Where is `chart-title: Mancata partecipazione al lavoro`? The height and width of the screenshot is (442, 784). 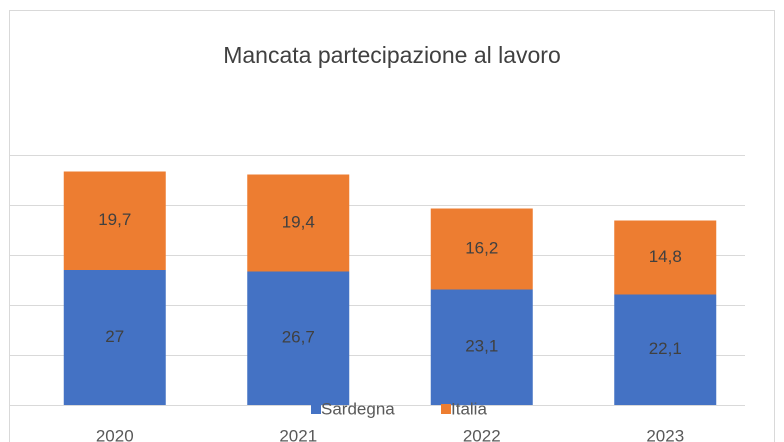 chart-title: Mancata partecipazione al lavoro is located at coordinates (392, 55).